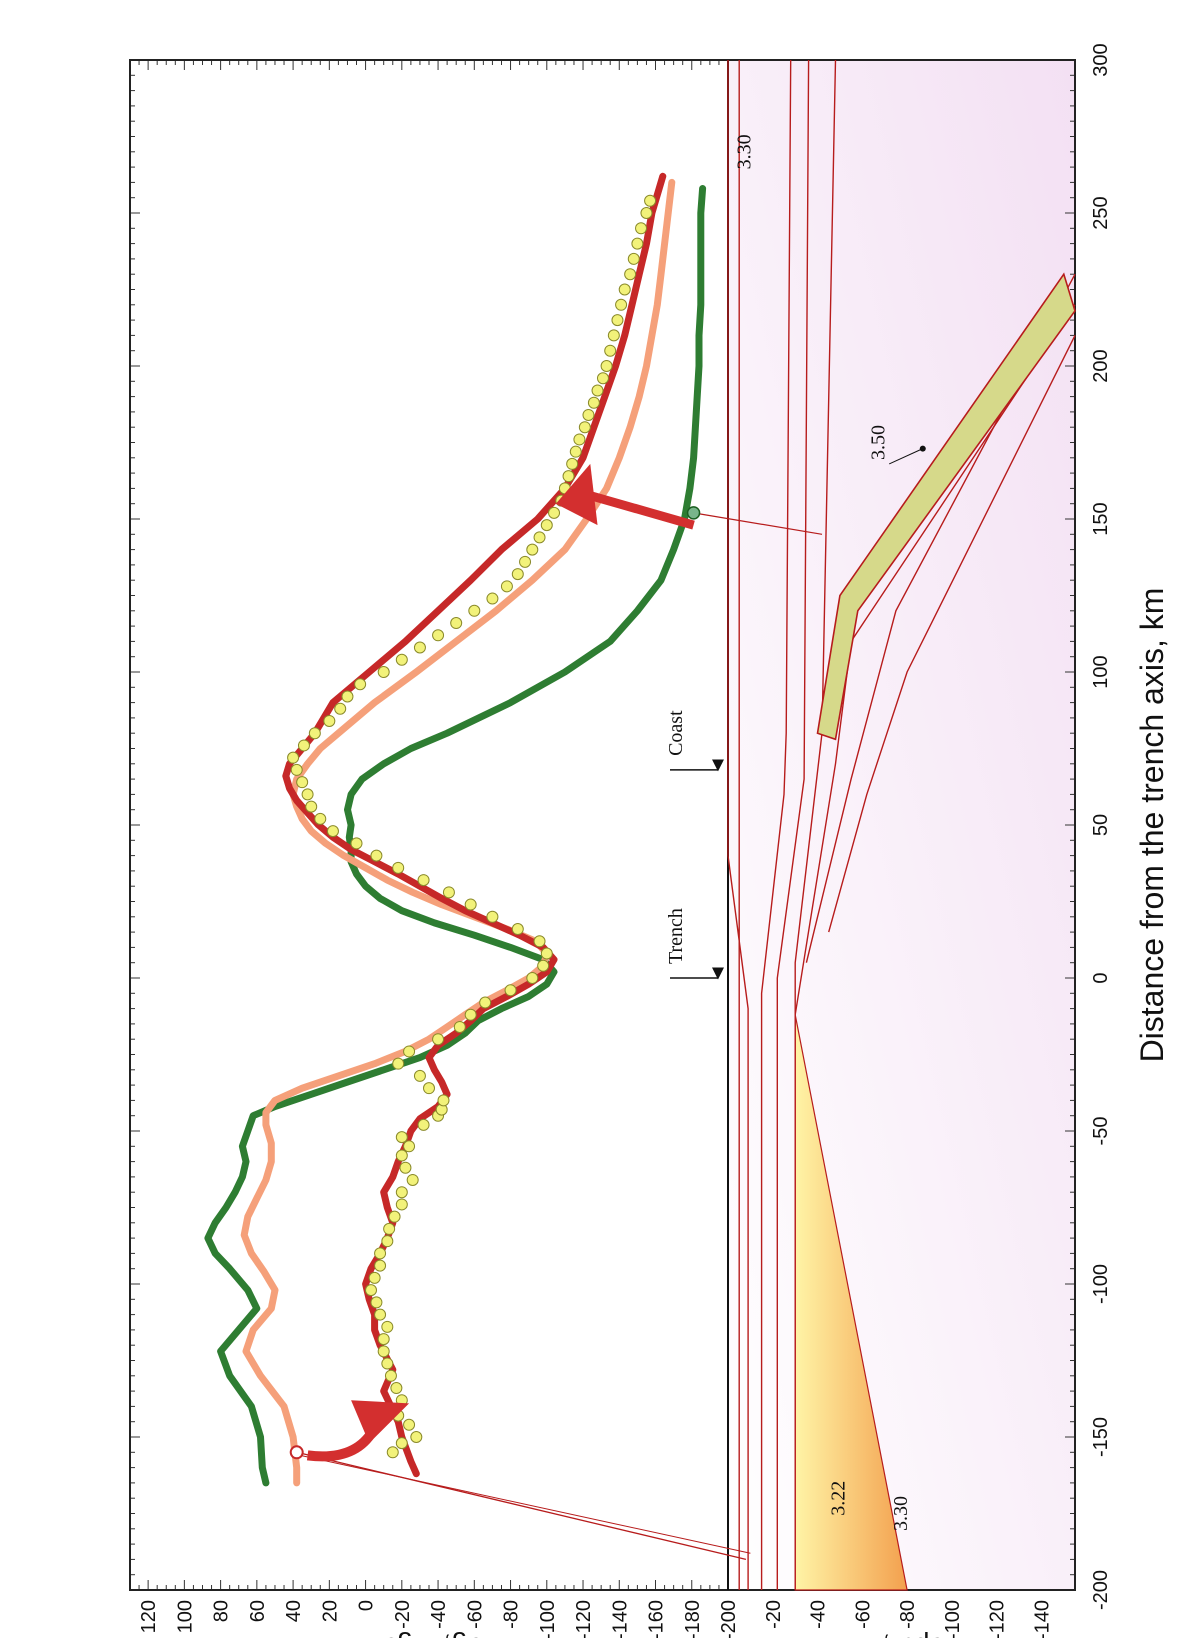 The width and height of the screenshot is (1188, 1638). I want to click on x-axis-title: Distance from the trench axis, km, so click(1152, 825).